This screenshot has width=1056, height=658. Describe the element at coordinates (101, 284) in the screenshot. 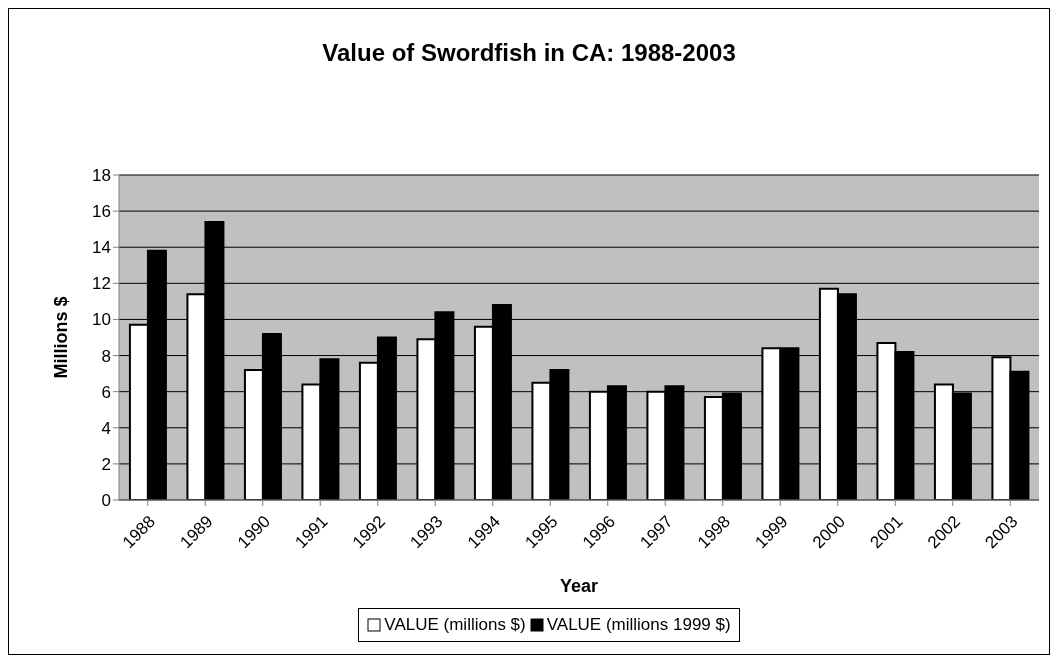

I see `y-tick-label: 12` at that location.